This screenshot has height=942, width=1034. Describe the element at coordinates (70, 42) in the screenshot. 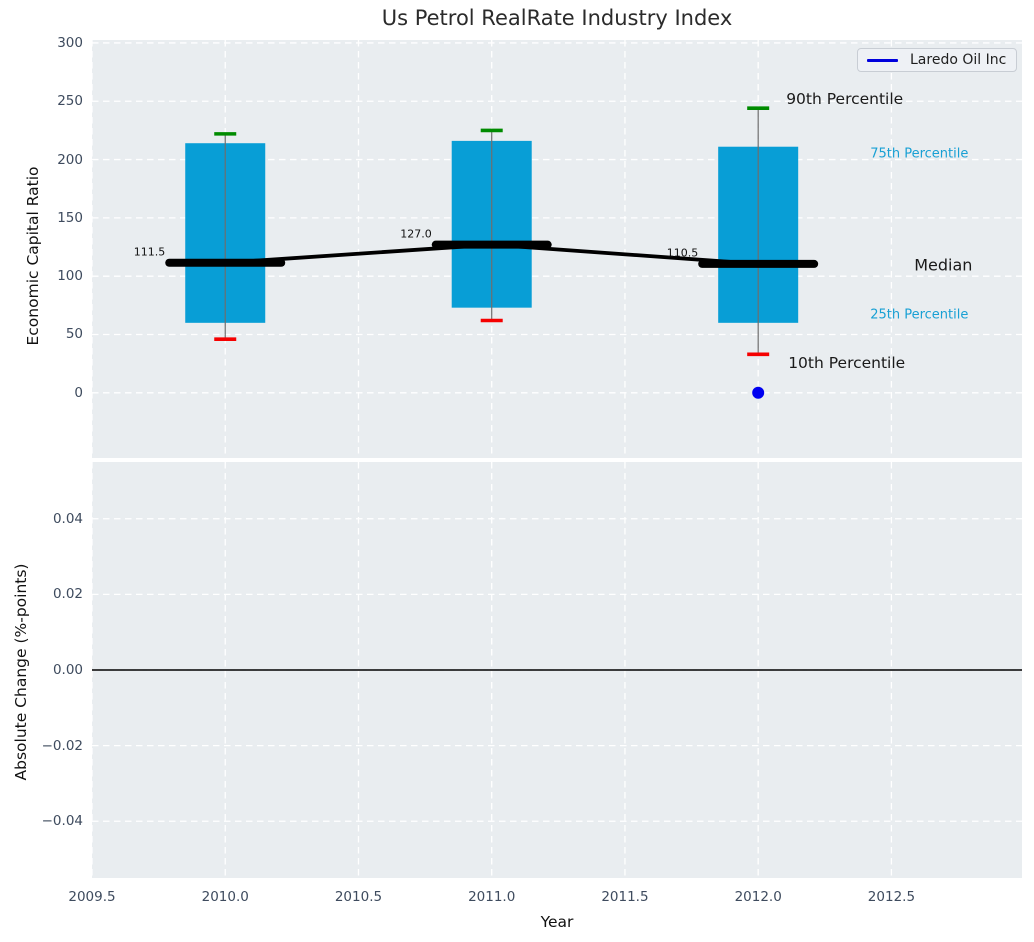

I see `ytick-label-top: 300` at that location.